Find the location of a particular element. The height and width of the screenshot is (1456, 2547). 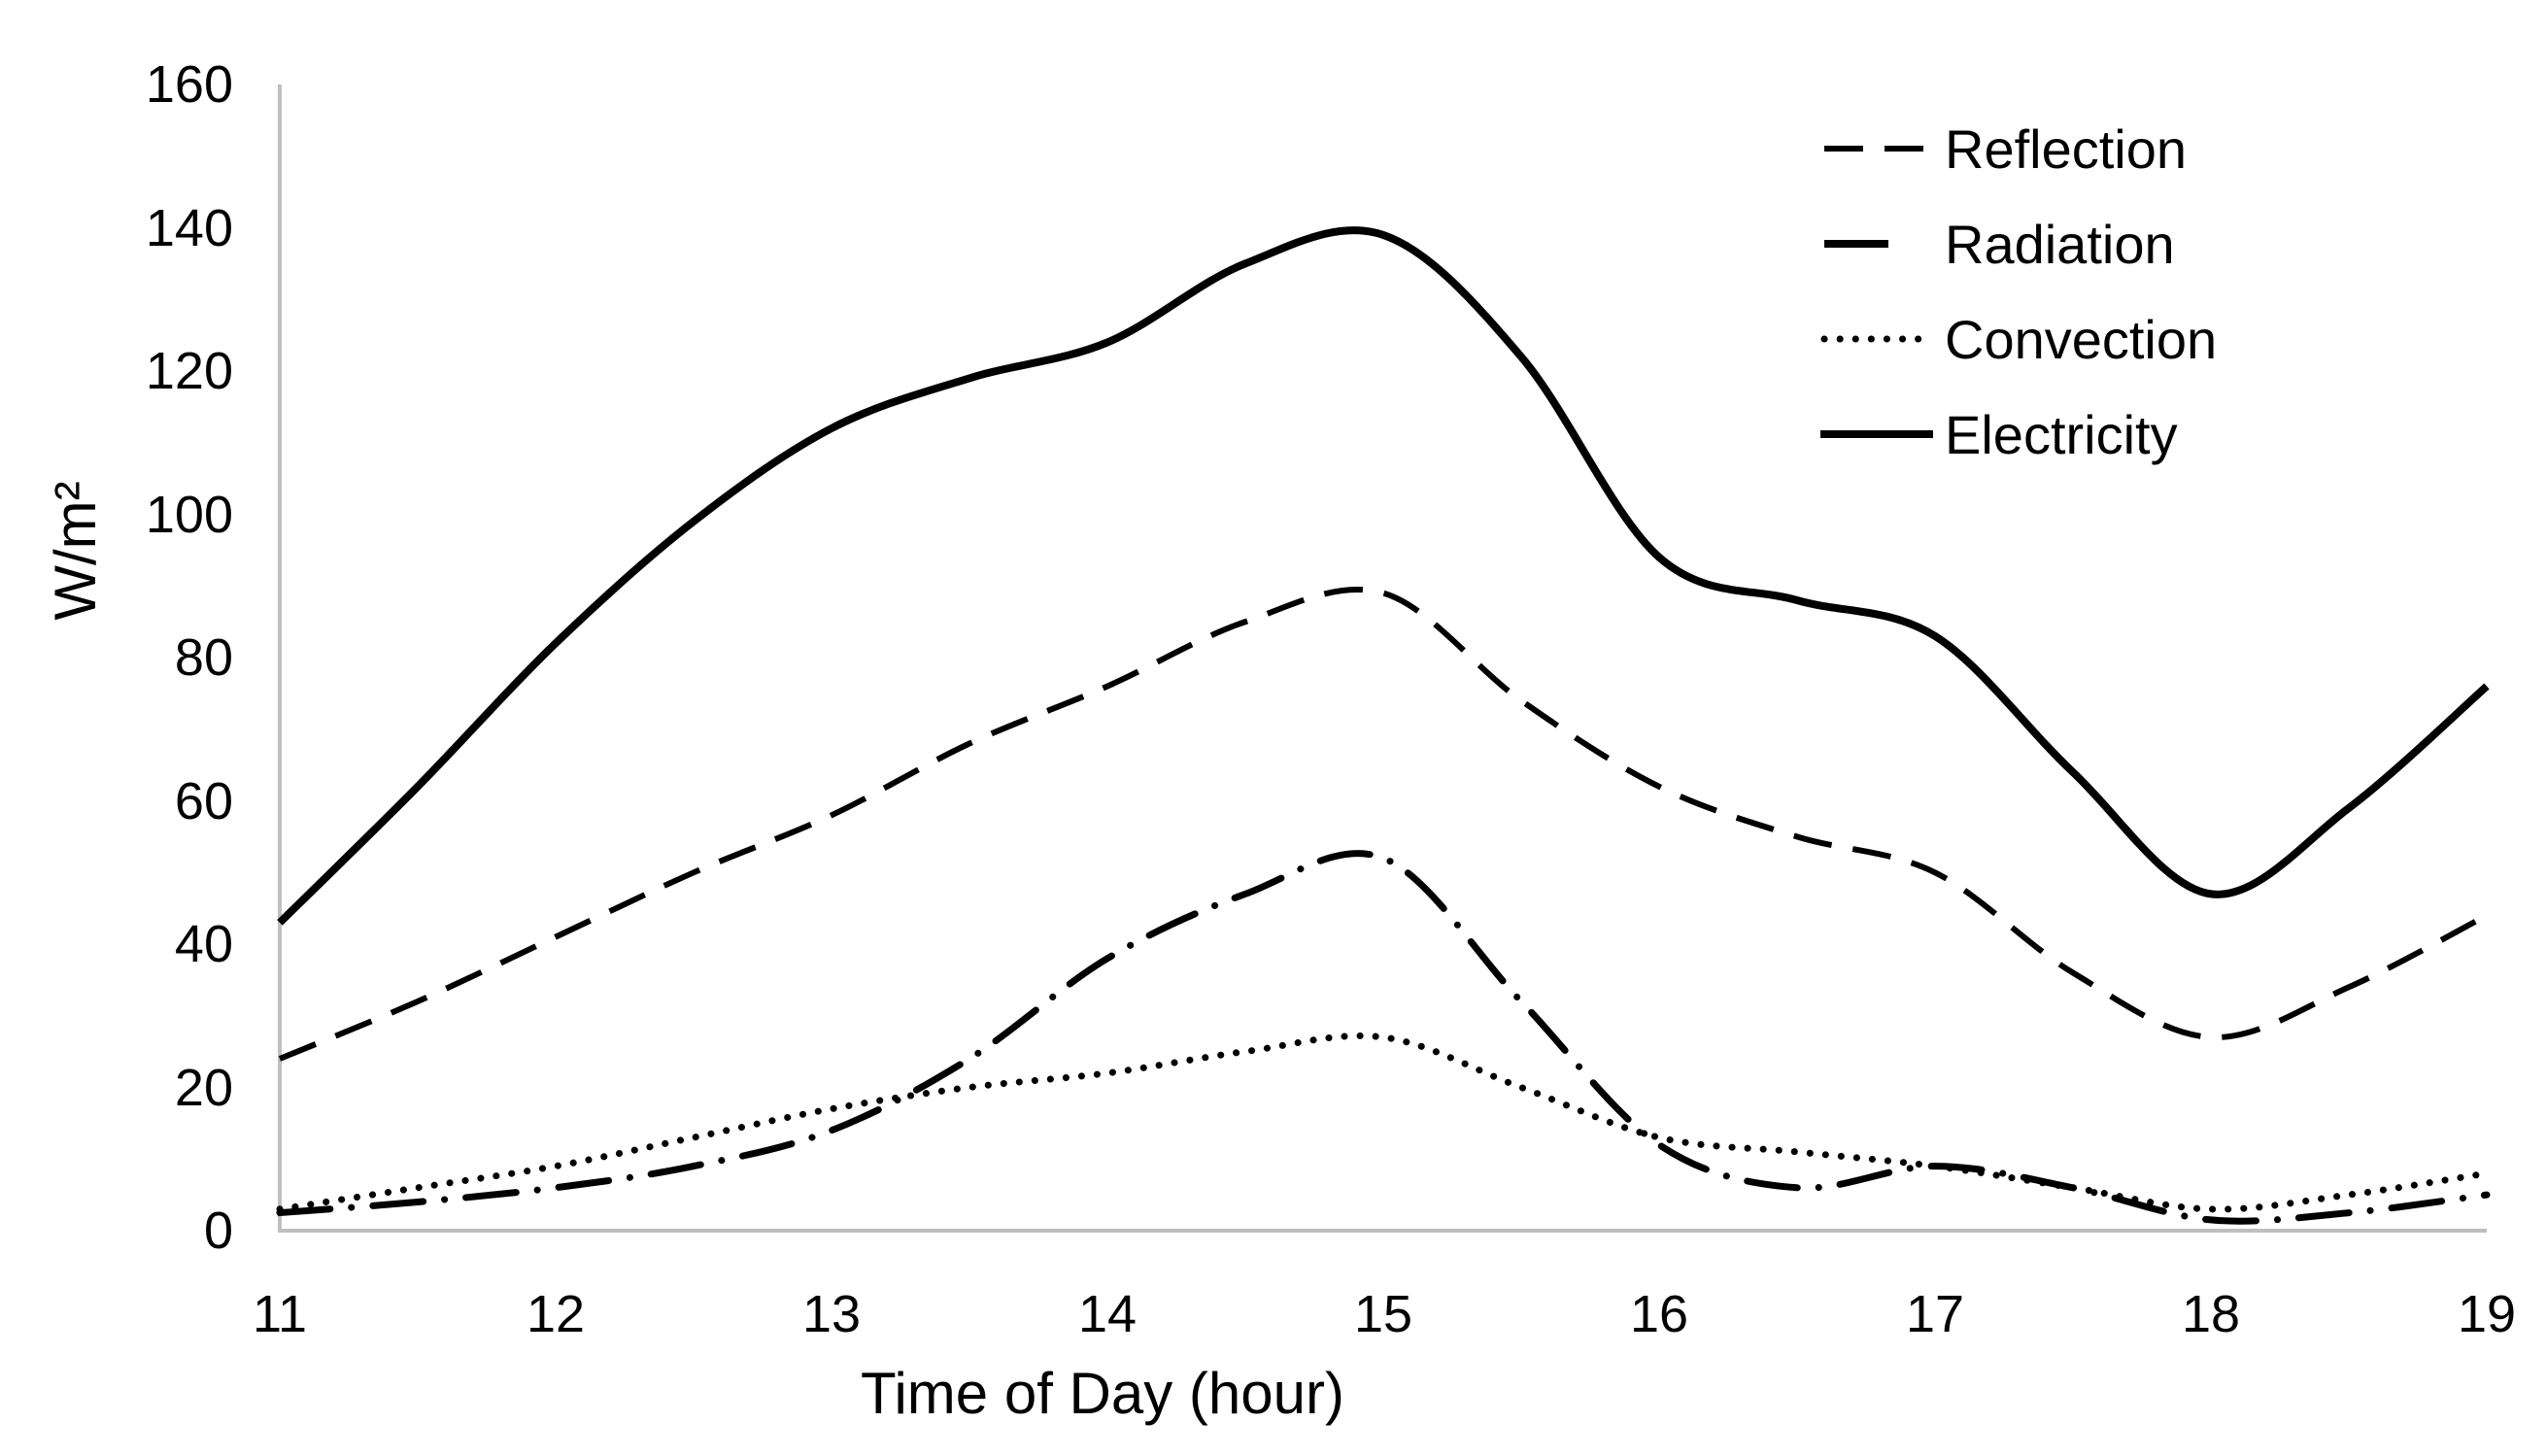

legend-item-convection: Convection is located at coordinates (2017, 339).